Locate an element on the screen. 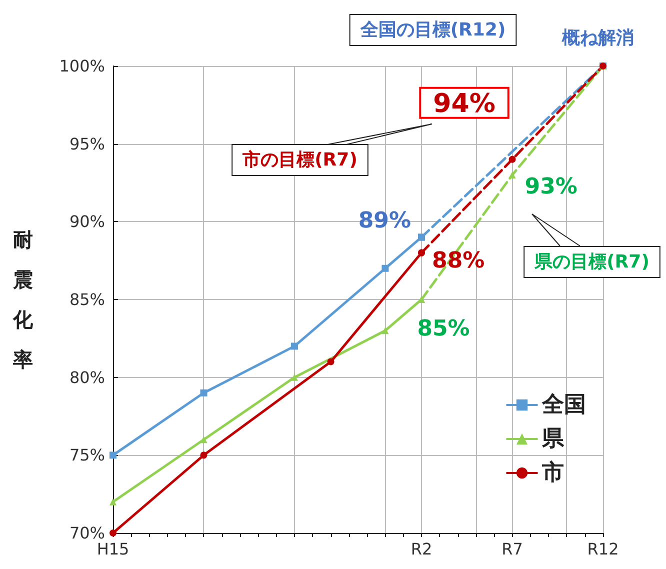 The image size is (666, 569). y-tick-label: 90% is located at coordinates (87, 222).